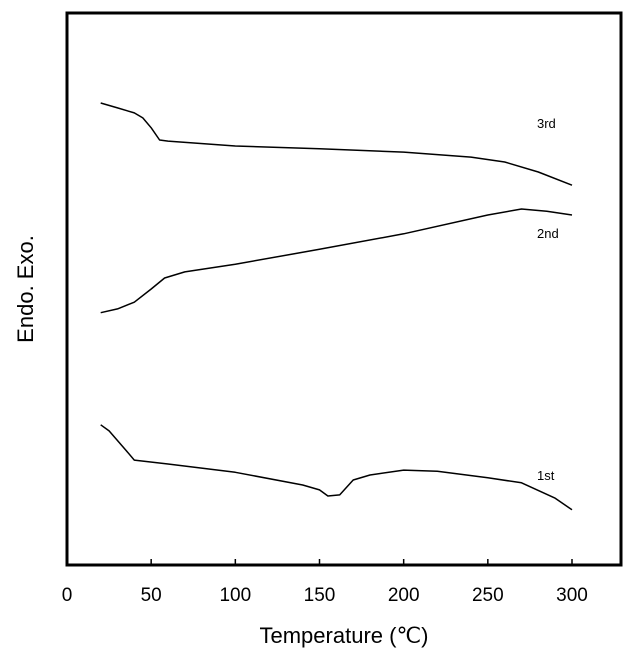 The height and width of the screenshot is (661, 638). What do you see at coordinates (546, 123) in the screenshot?
I see `series-label-3rd: 3rd` at bounding box center [546, 123].